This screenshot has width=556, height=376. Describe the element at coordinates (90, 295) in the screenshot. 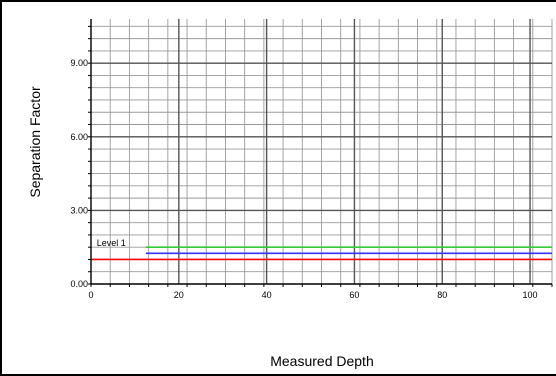

I see `x-tick-label: 0` at that location.